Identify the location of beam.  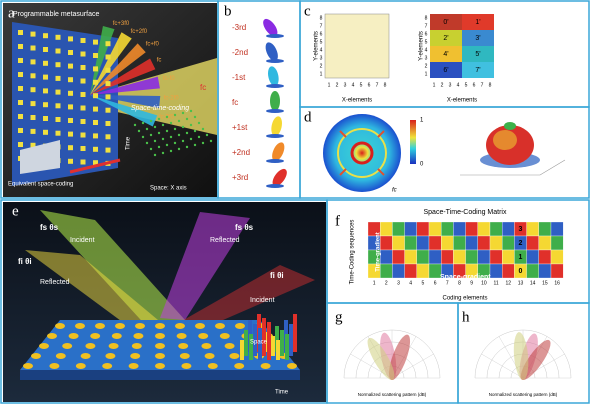
(124, 111).